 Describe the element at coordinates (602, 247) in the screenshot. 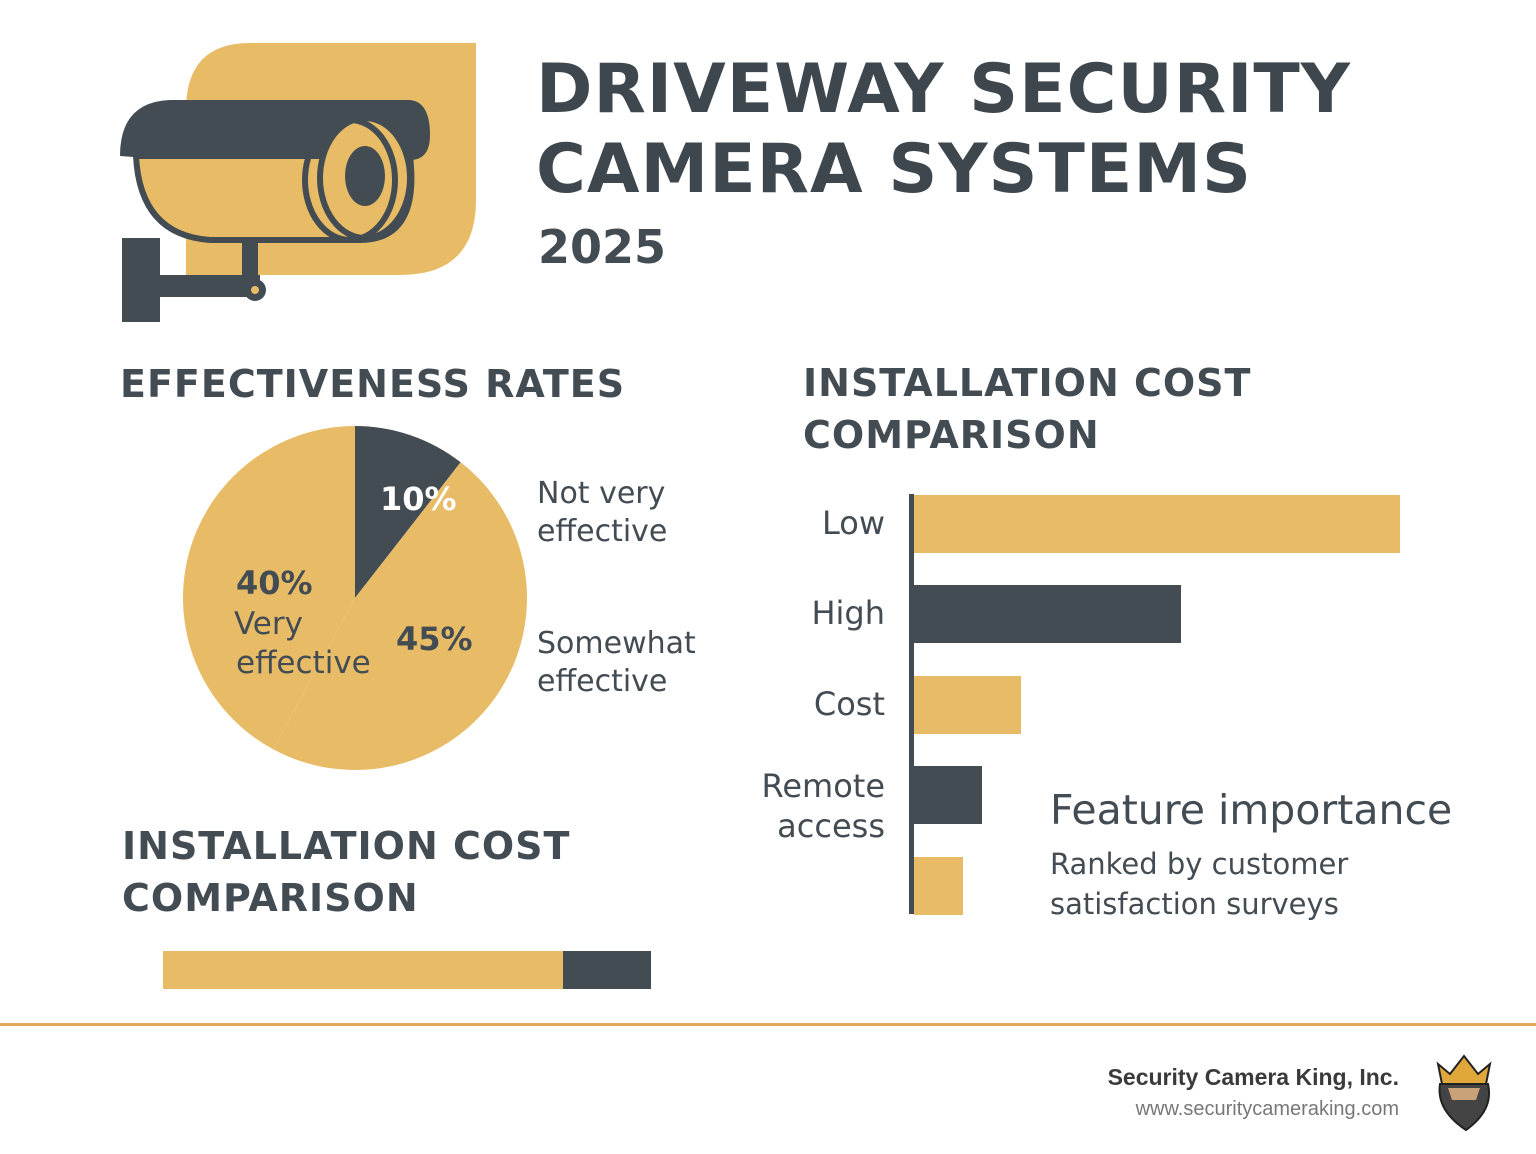

I see `year: 2025` at that location.